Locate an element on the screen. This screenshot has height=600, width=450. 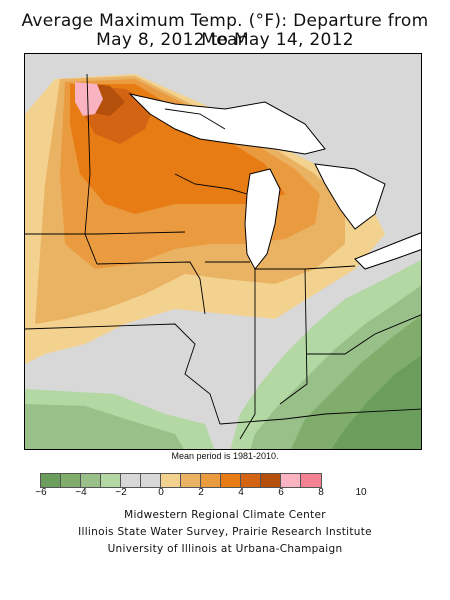
map-date-range: May 8, 2012 to May 14, 2012 is located at coordinates (225, 40).